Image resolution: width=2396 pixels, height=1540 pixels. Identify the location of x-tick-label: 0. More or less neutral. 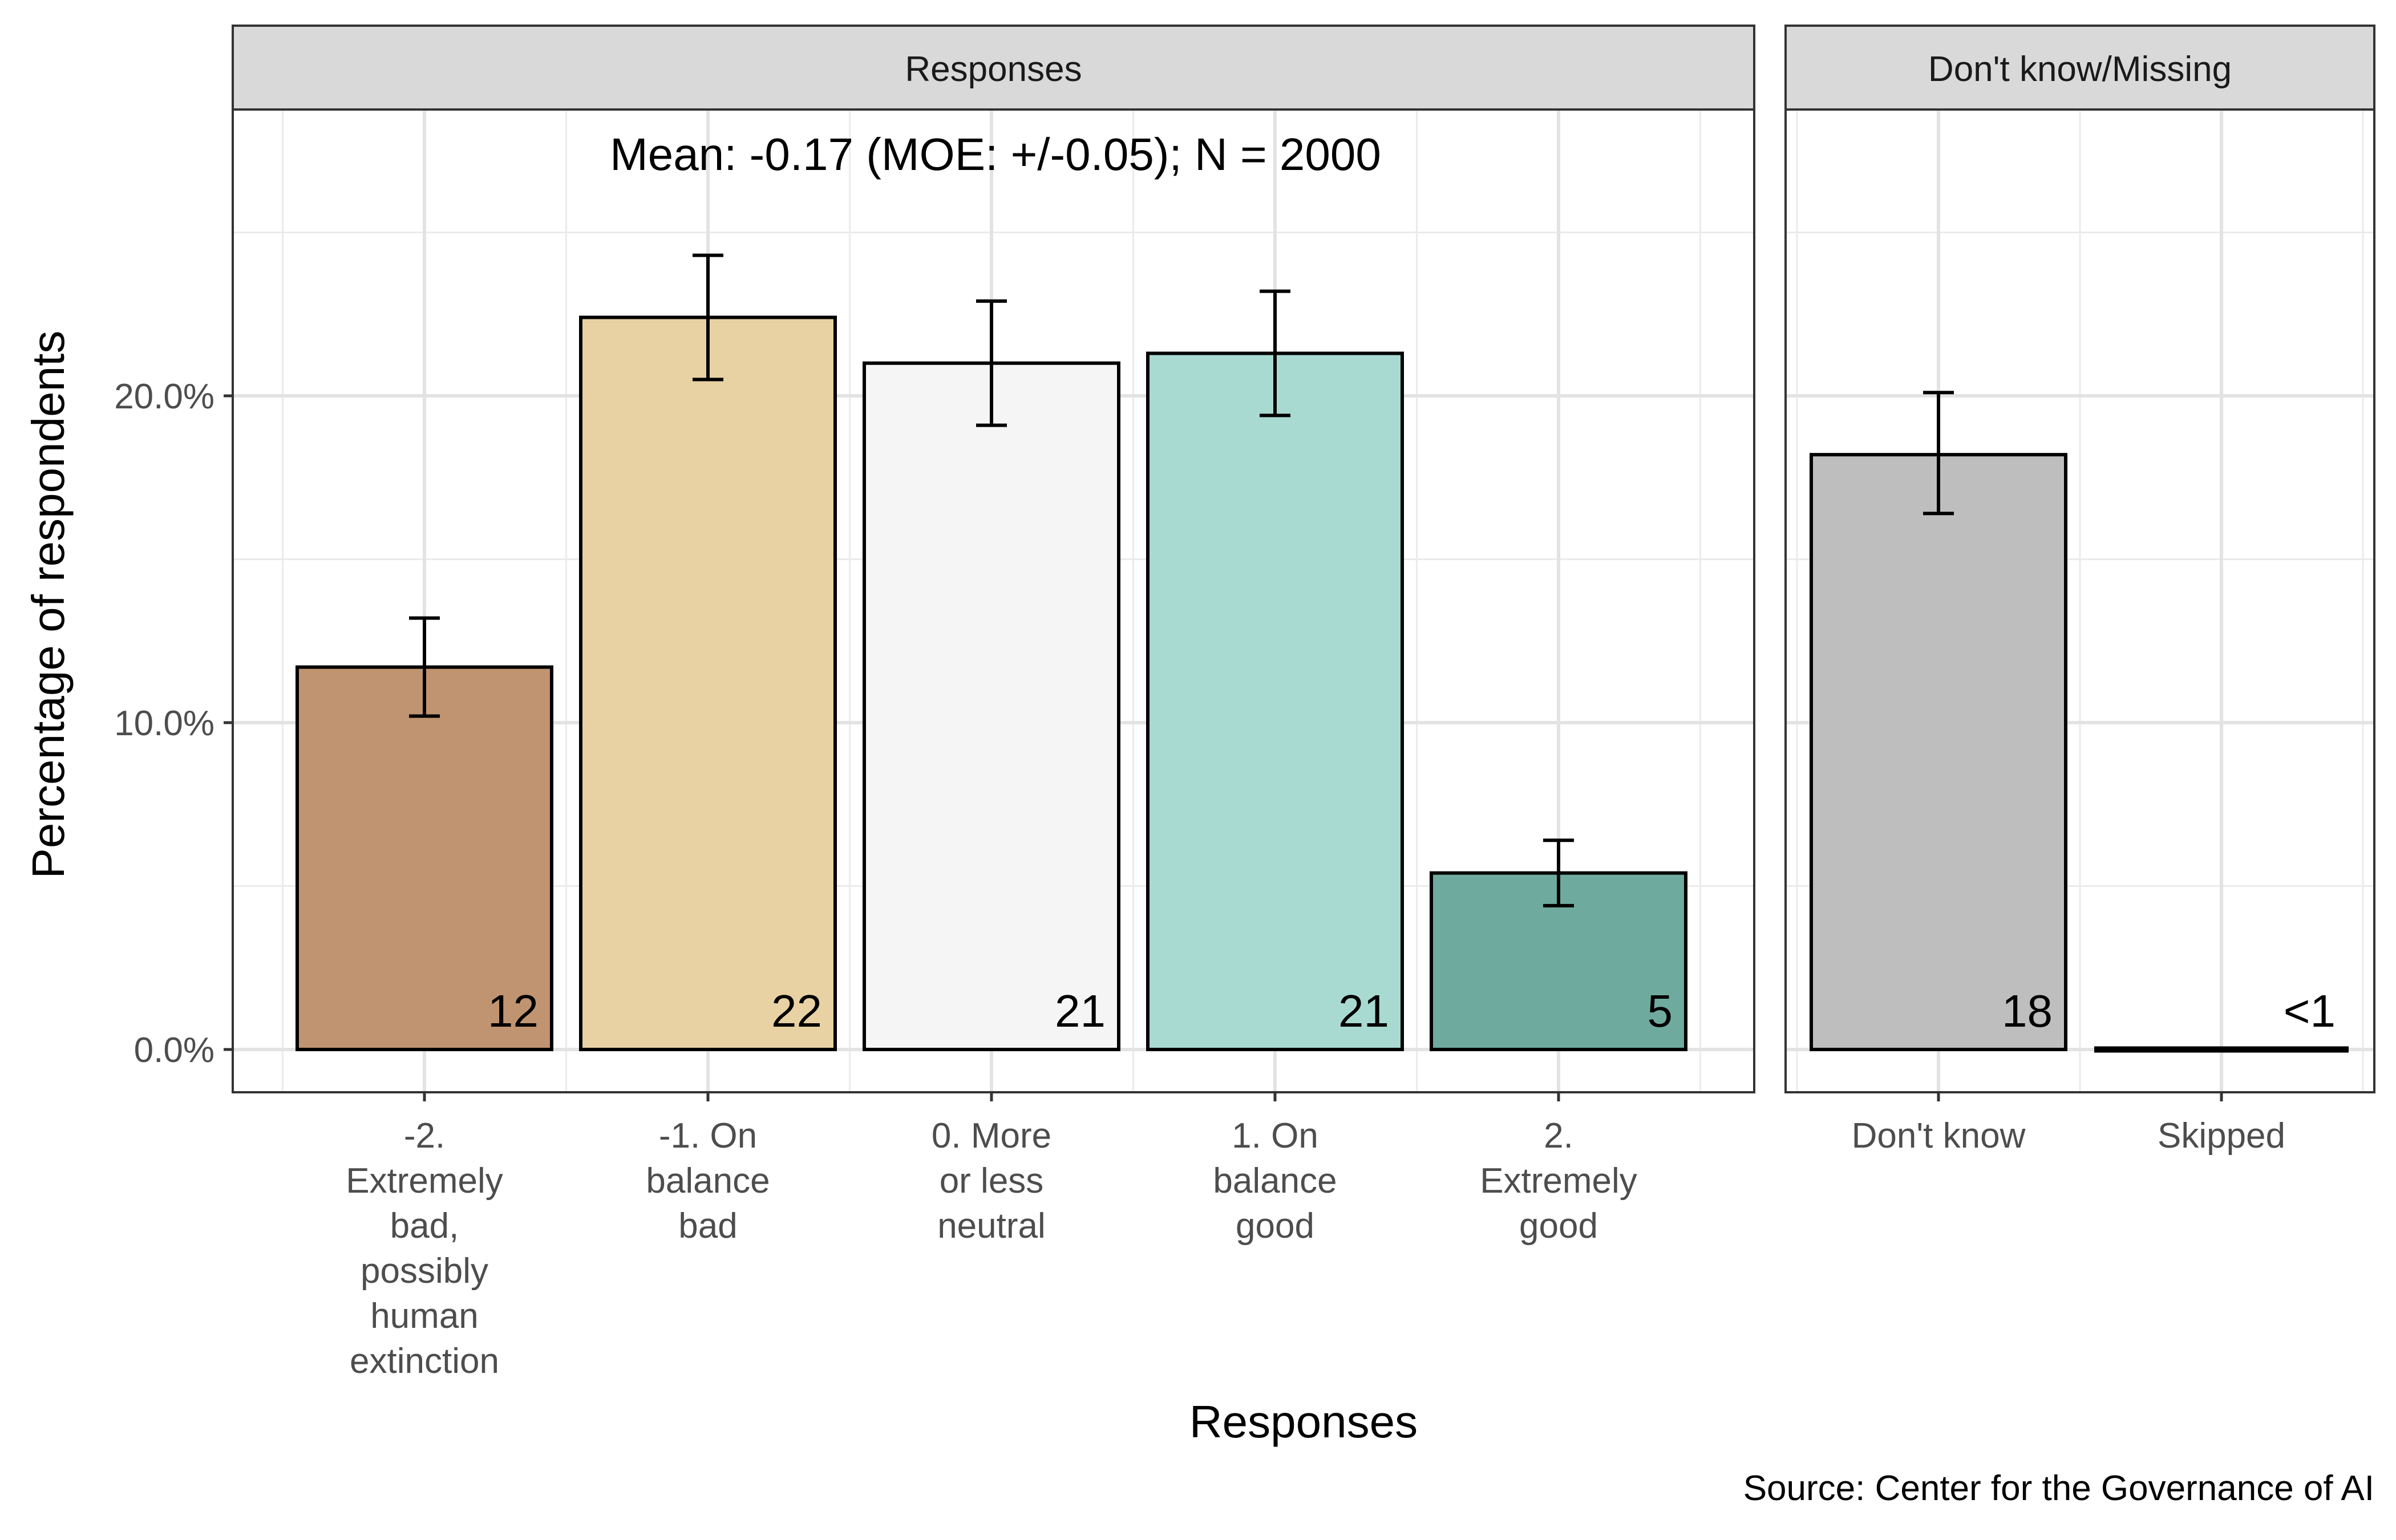
(991, 1181).